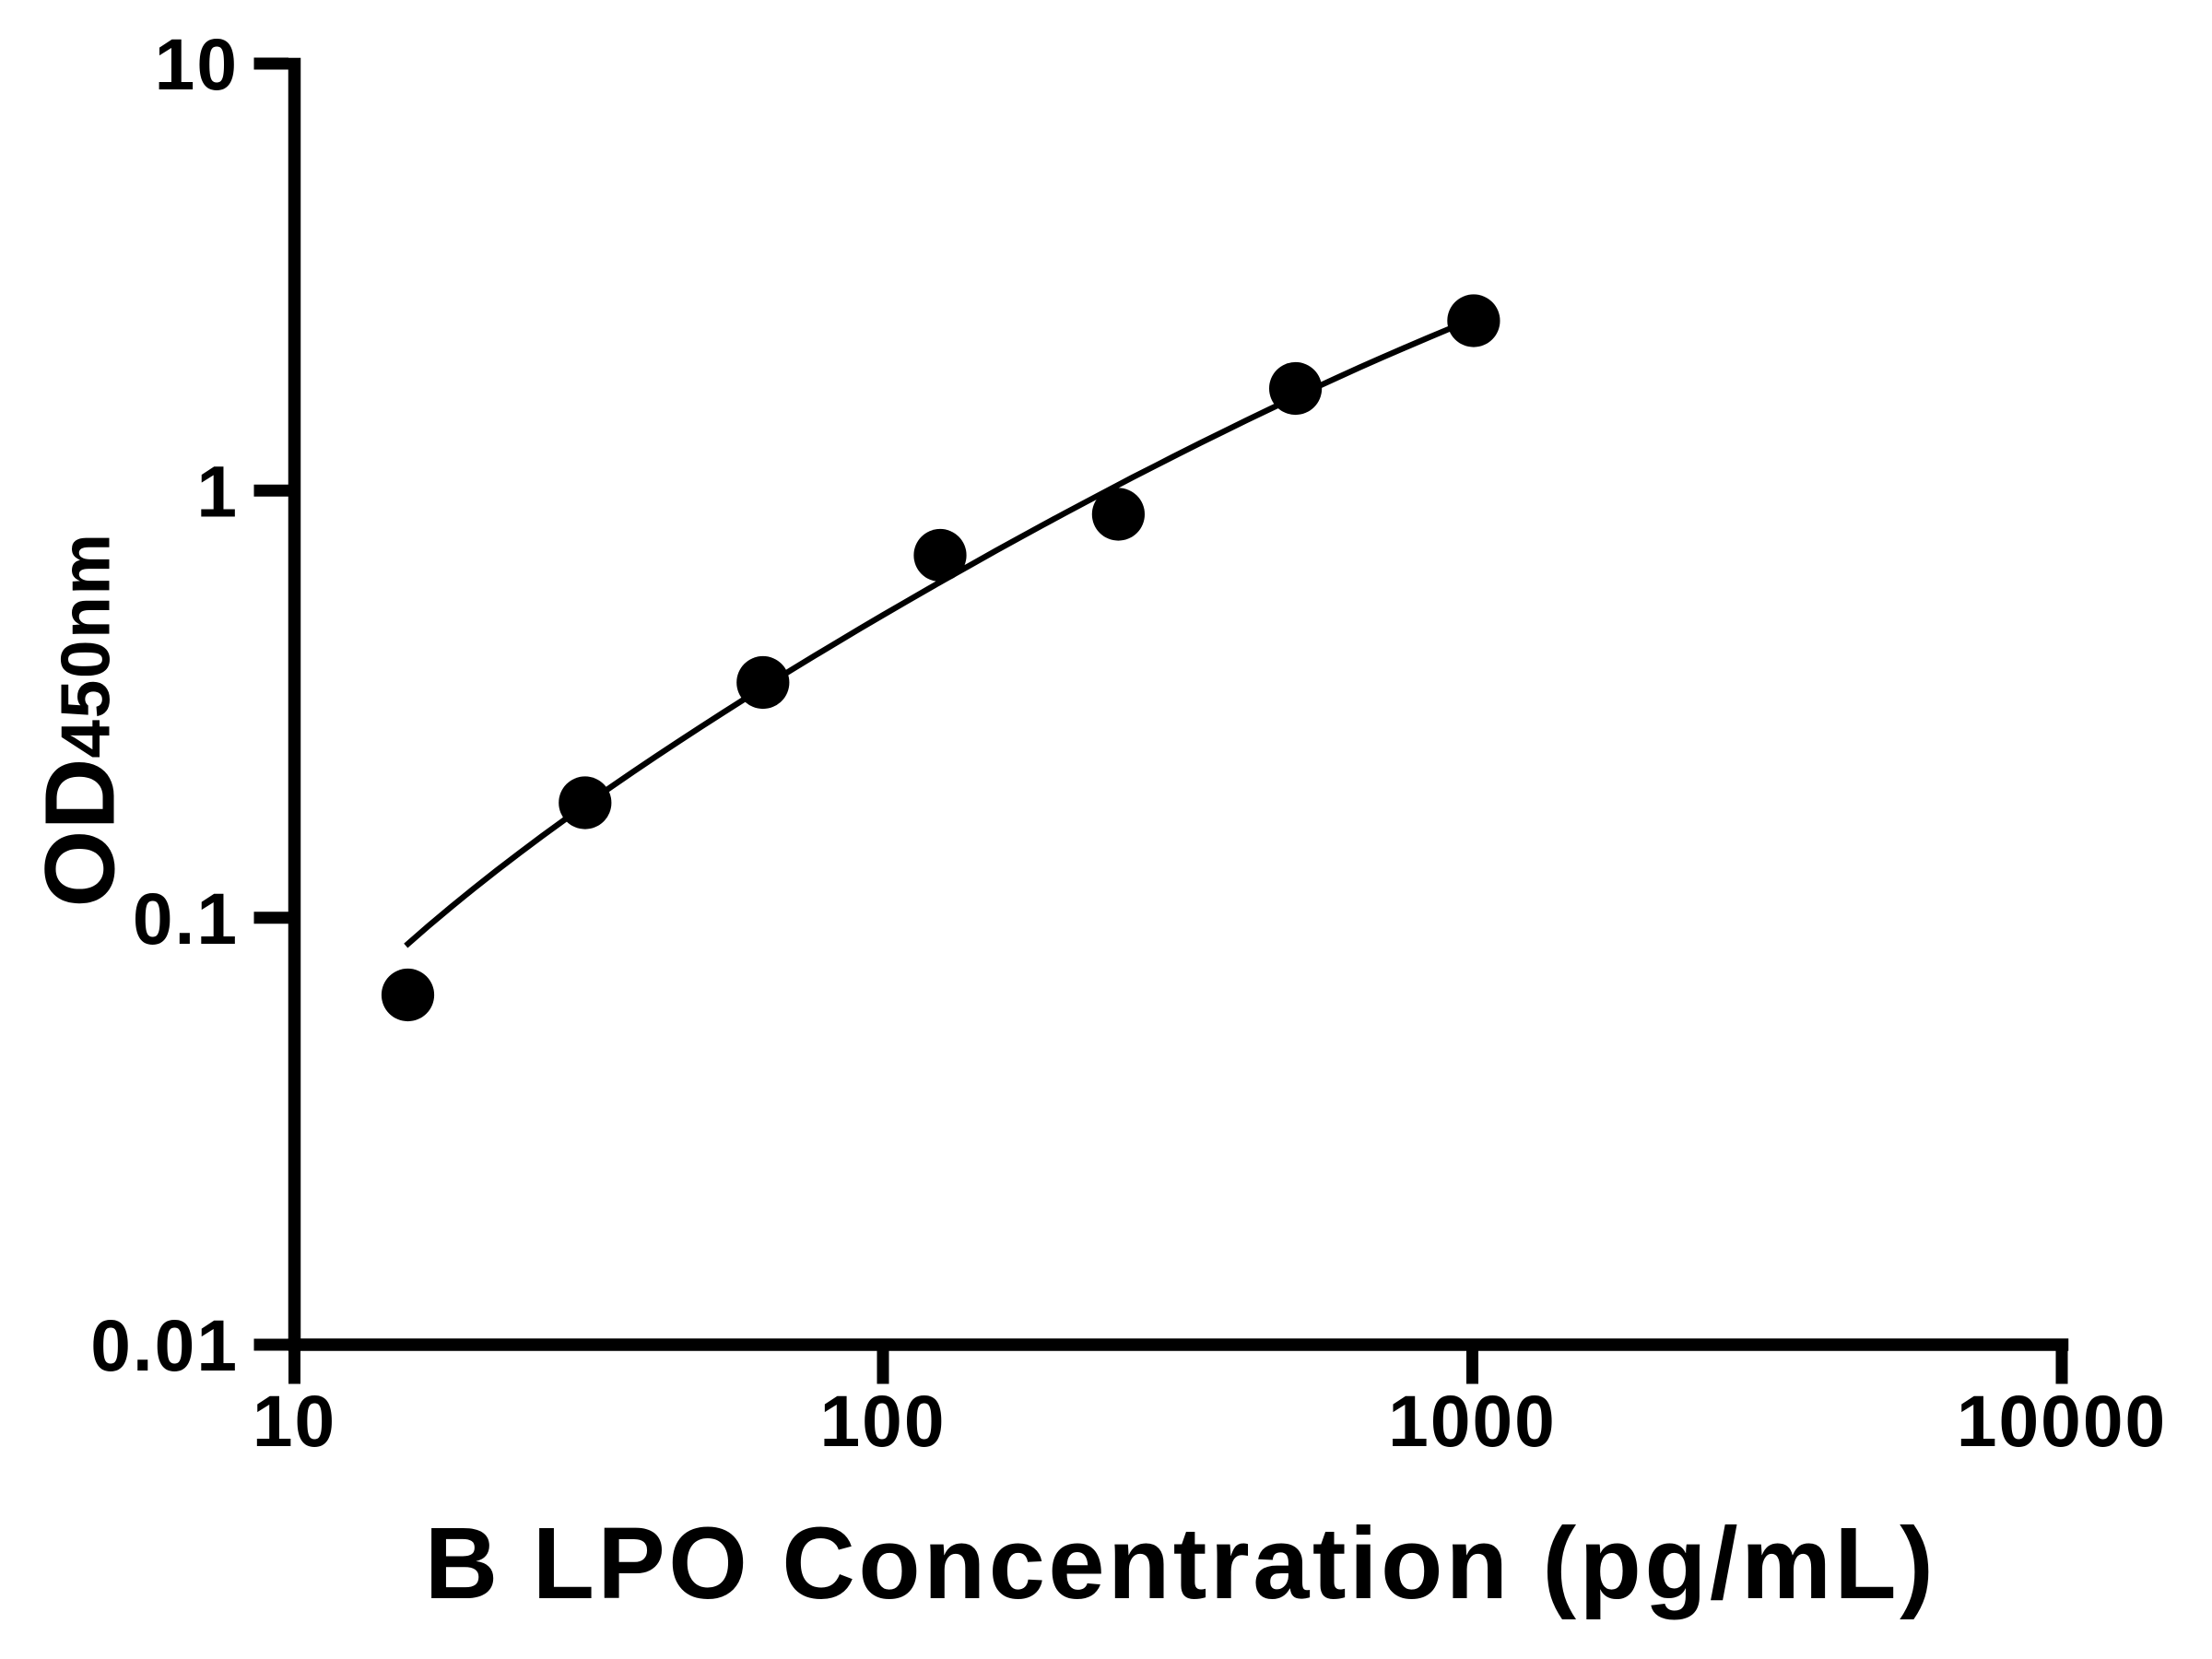 This screenshot has height=1659, width=2212. Describe the element at coordinates (1181, 1563) in the screenshot. I see `svg-text: B LPO Concentration (pg/mL)` at that location.